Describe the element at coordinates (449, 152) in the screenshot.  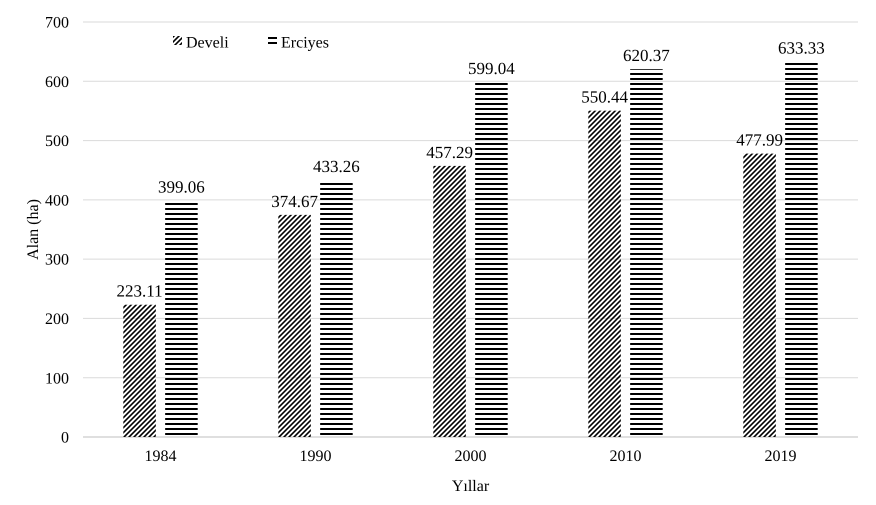
I see `data-label: 457.29` at that location.